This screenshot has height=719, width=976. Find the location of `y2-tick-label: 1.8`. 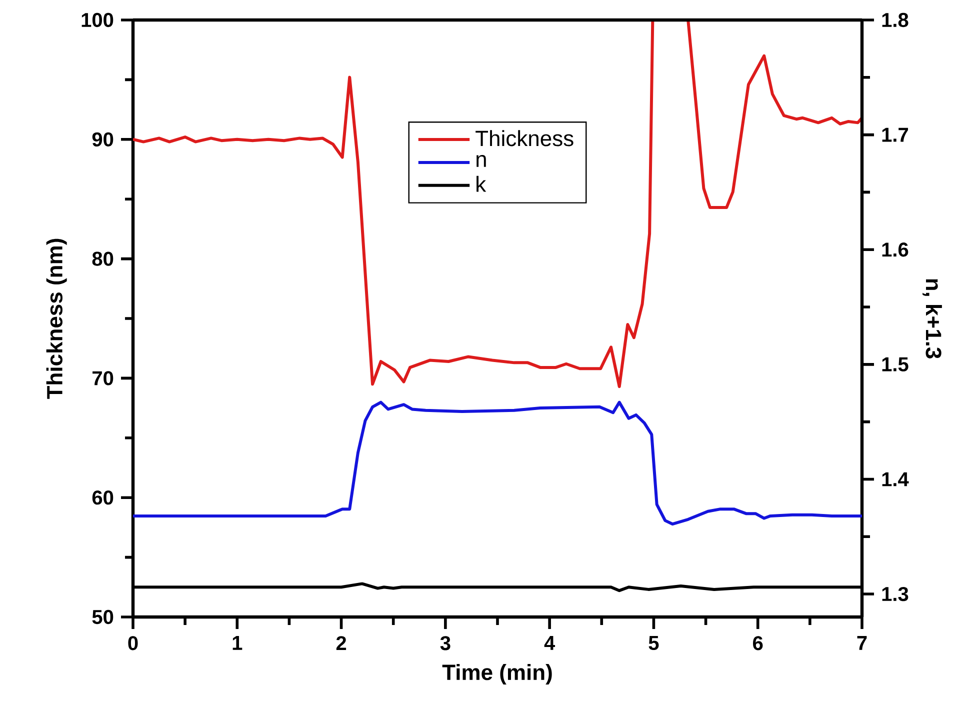

y2-tick-label: 1.8 is located at coordinates (895, 20).